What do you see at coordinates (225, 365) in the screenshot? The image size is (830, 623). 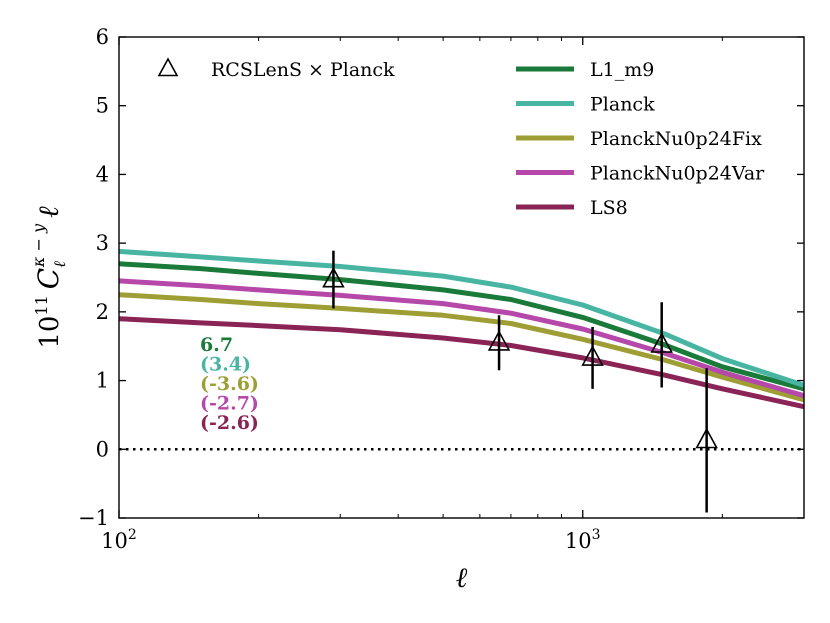 I see `annotation-value: (3.4)` at bounding box center [225, 365].